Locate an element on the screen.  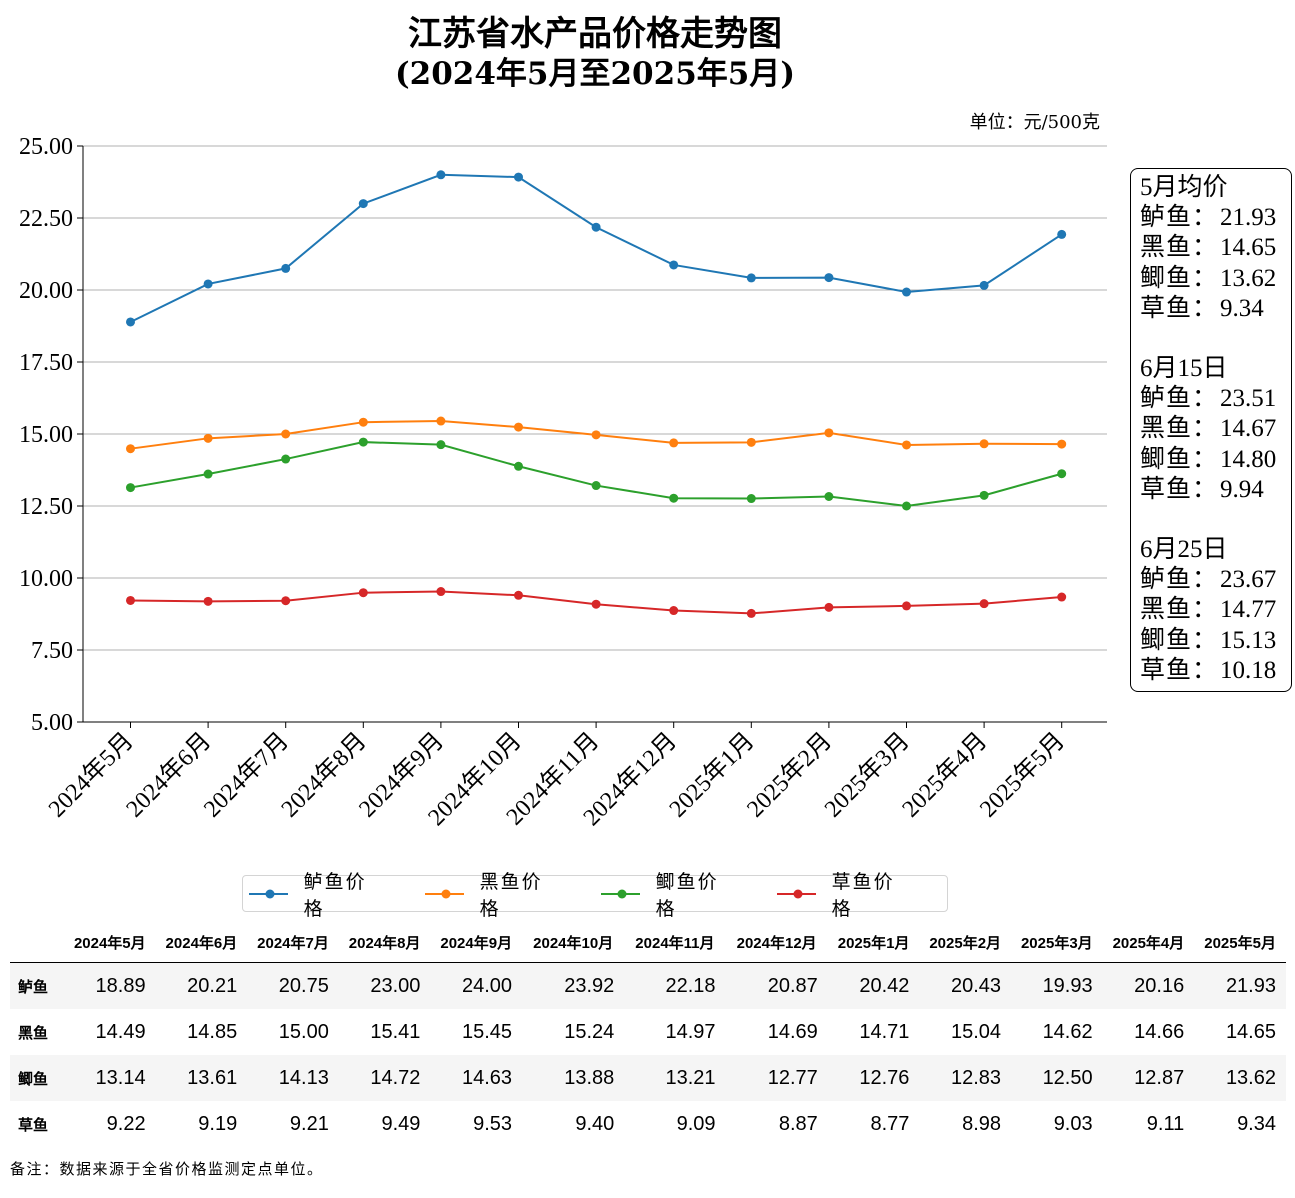
table-cell: 9.34 is located at coordinates (1256, 1123).